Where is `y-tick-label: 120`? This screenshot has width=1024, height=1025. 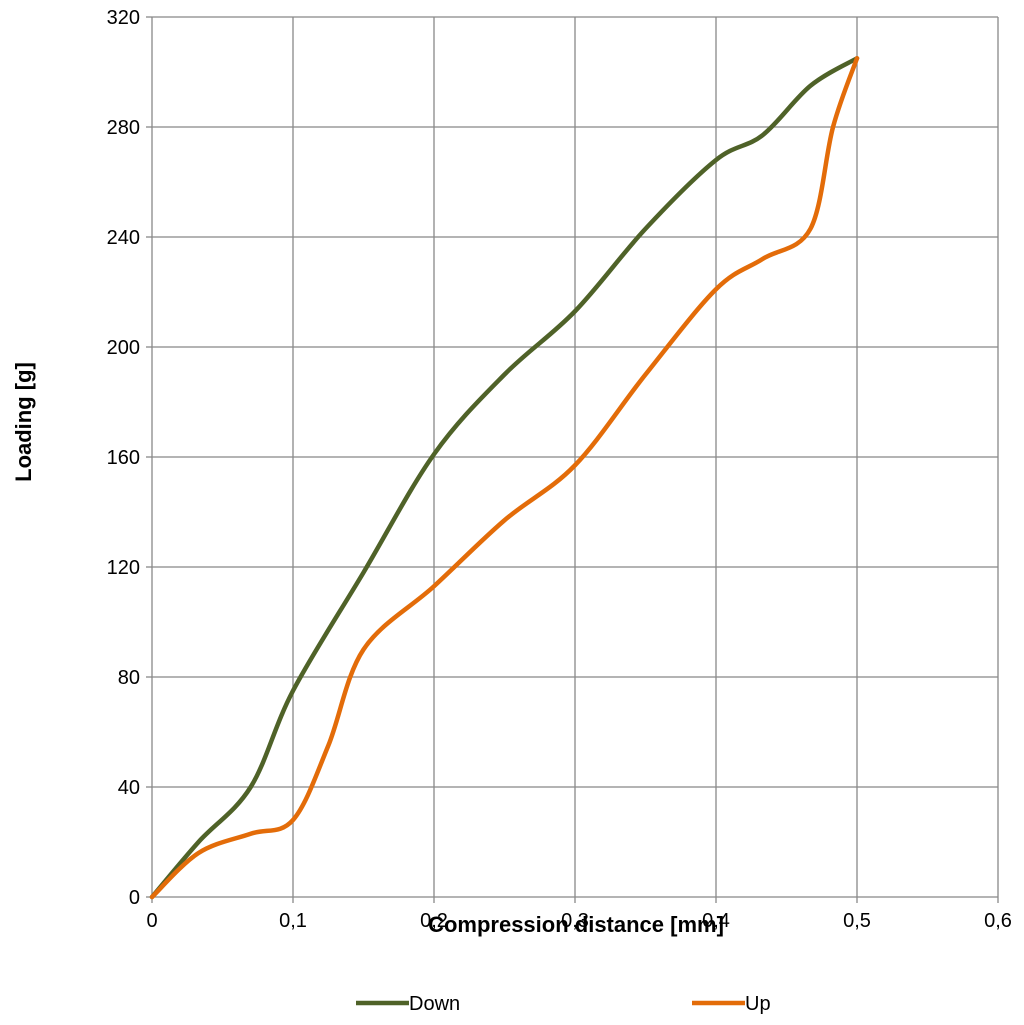 y-tick-label: 120 is located at coordinates (123, 568).